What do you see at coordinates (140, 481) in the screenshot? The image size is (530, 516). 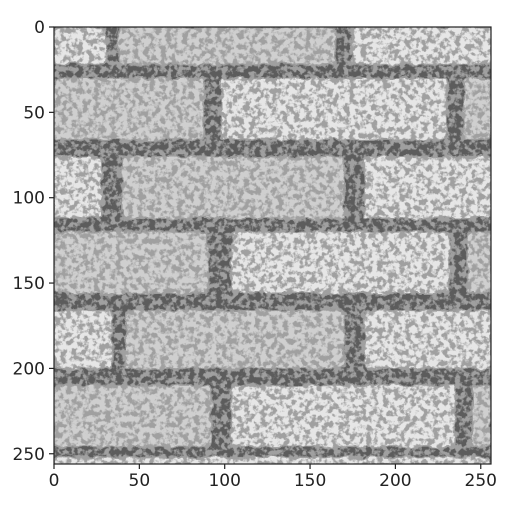 I see `x-tick-label: 50` at bounding box center [140, 481].